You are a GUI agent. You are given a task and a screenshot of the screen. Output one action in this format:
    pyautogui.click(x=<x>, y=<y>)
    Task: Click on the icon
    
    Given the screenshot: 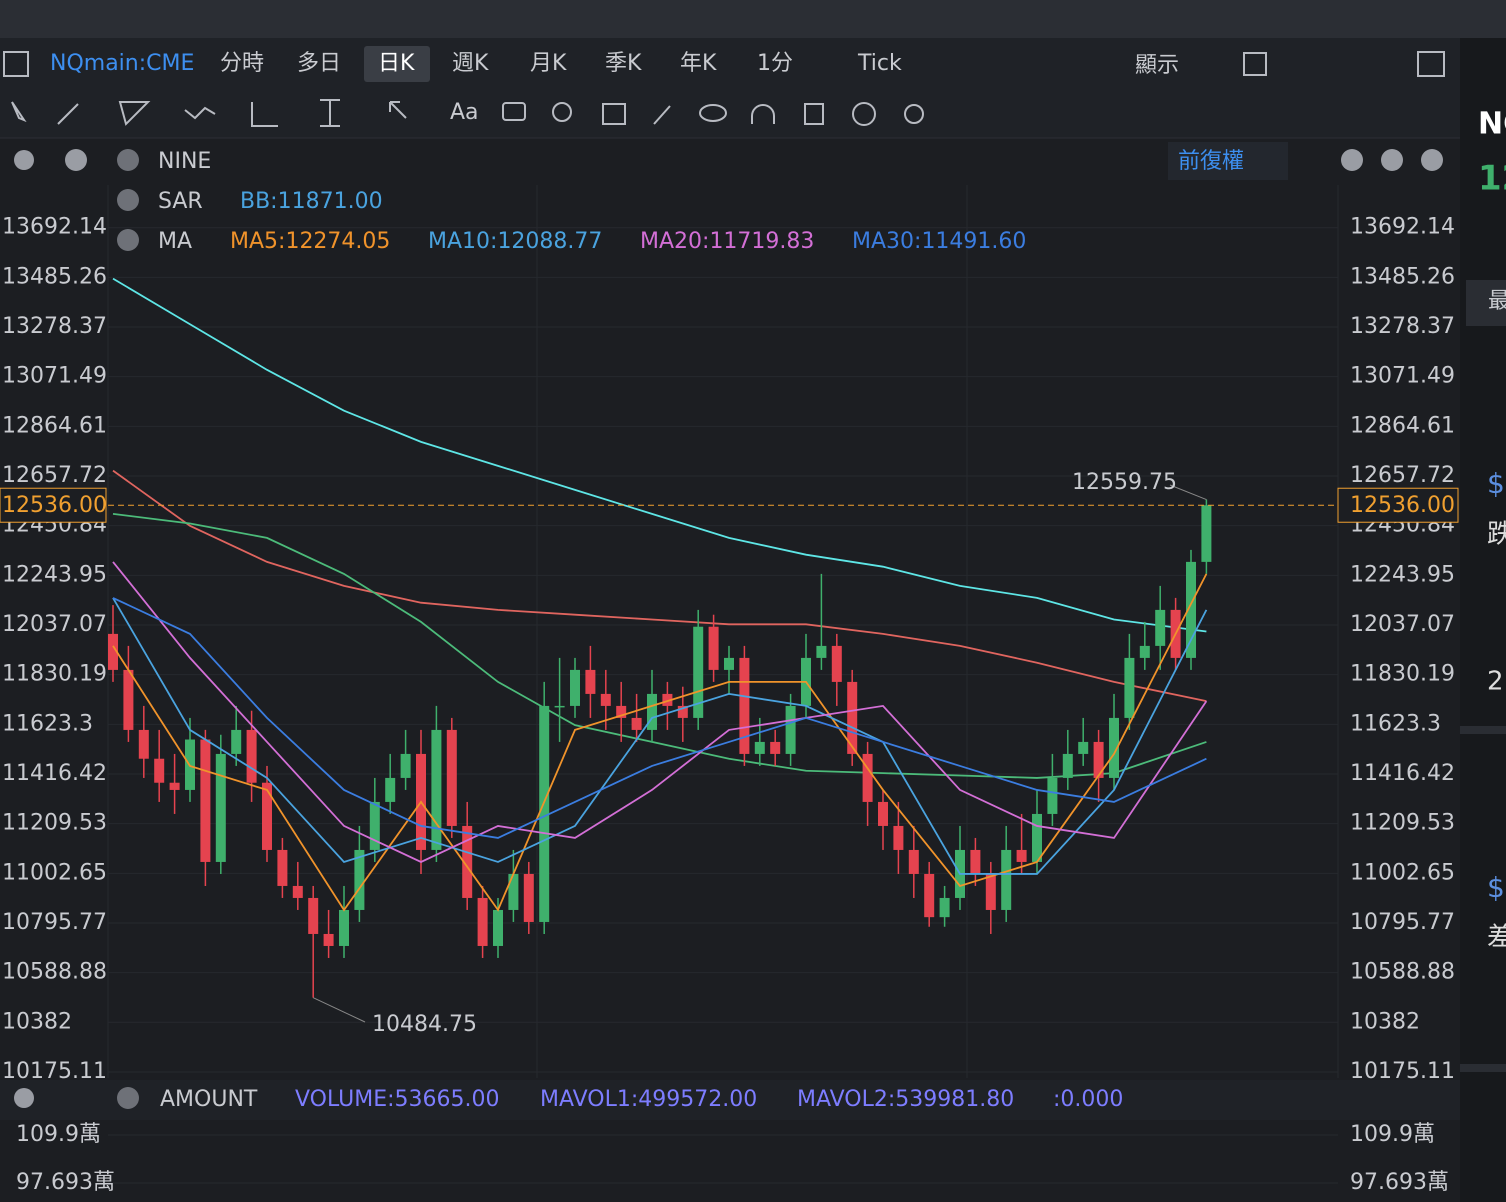 What is the action you would take?
    pyautogui.click(x=1255, y=64)
    